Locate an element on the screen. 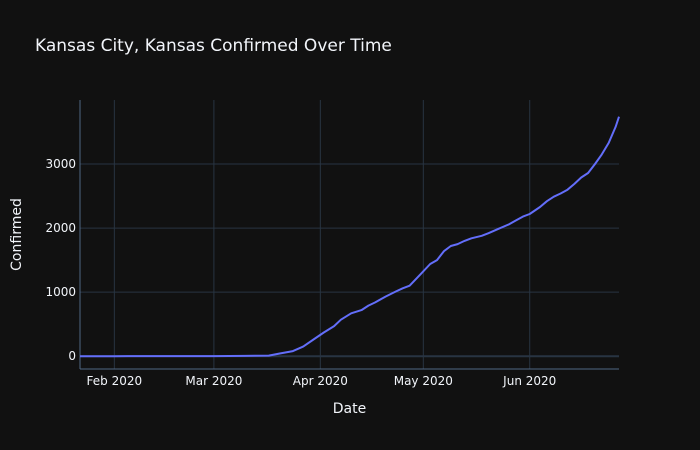 Image resolution: width=700 pixels, height=450 pixels. x-tick-label: May 2020 is located at coordinates (423, 381).